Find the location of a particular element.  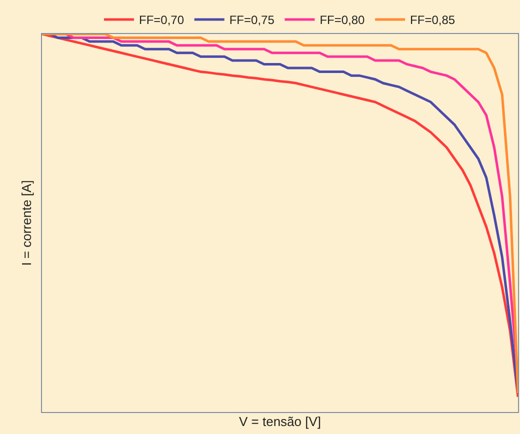

legend-label: FF=0,75 is located at coordinates (252, 20).